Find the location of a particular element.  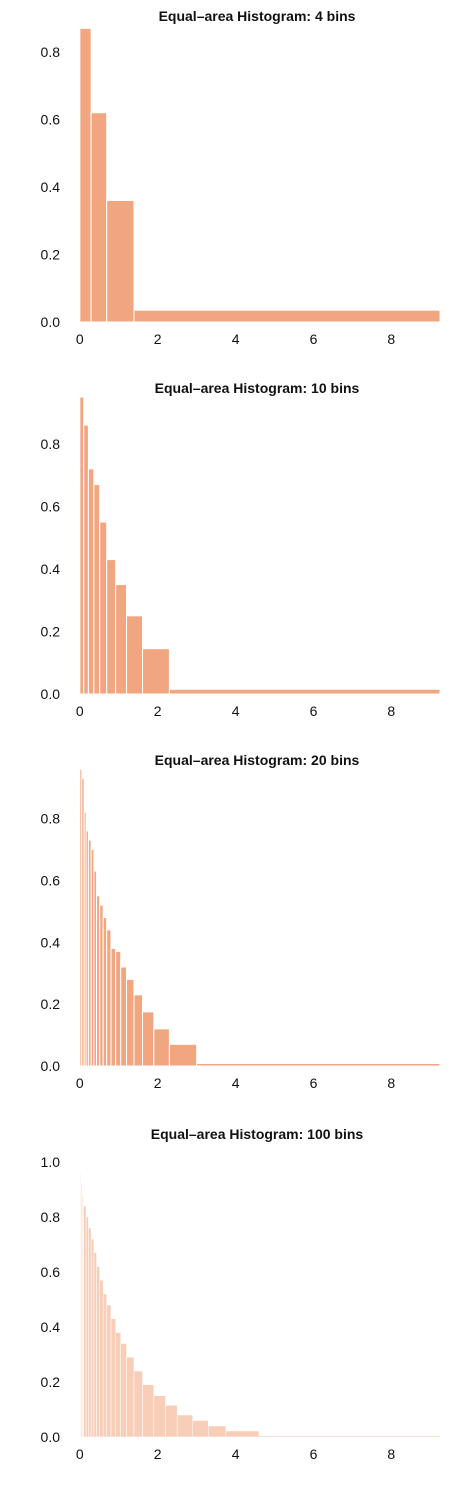

y-tick-label: 1.0 is located at coordinates (51, 1162).